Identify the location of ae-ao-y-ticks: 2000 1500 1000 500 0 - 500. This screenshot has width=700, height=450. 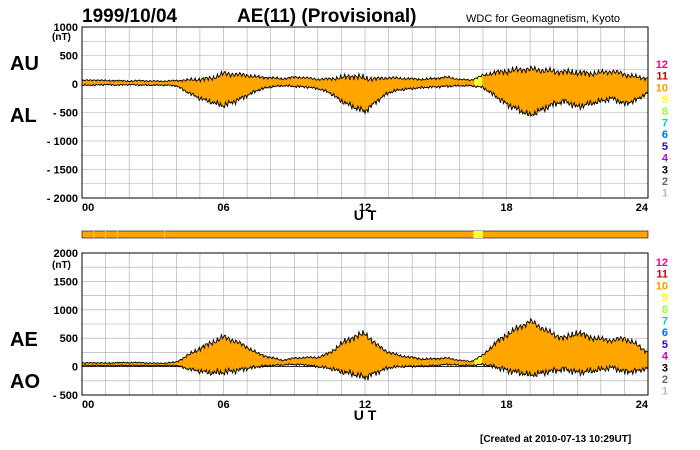
(65, 325).